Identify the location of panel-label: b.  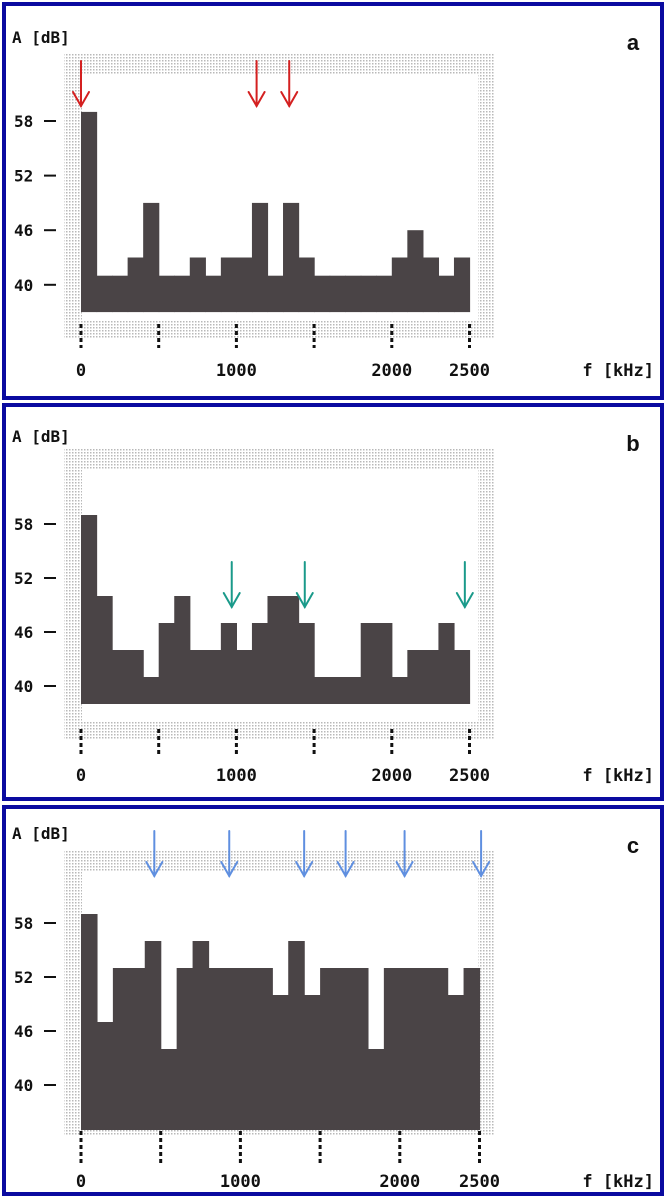
(632, 443).